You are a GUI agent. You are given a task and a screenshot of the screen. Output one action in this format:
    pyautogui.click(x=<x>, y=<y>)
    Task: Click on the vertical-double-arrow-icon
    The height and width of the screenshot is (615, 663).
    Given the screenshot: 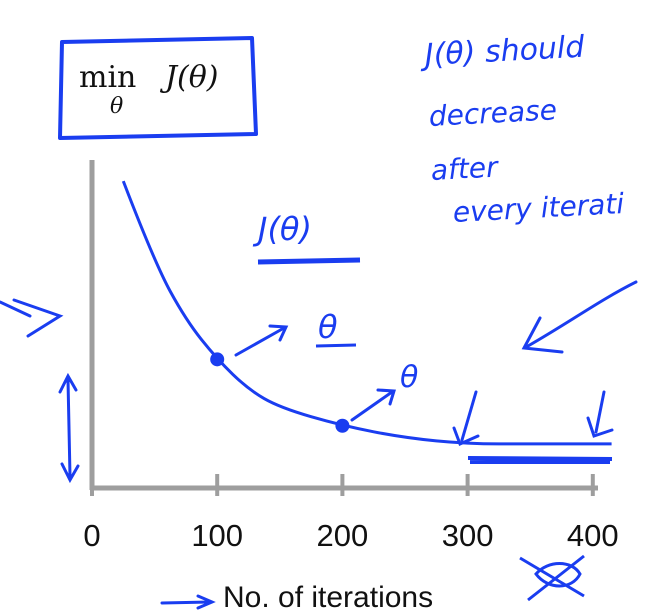 What is the action you would take?
    pyautogui.click(x=69, y=428)
    